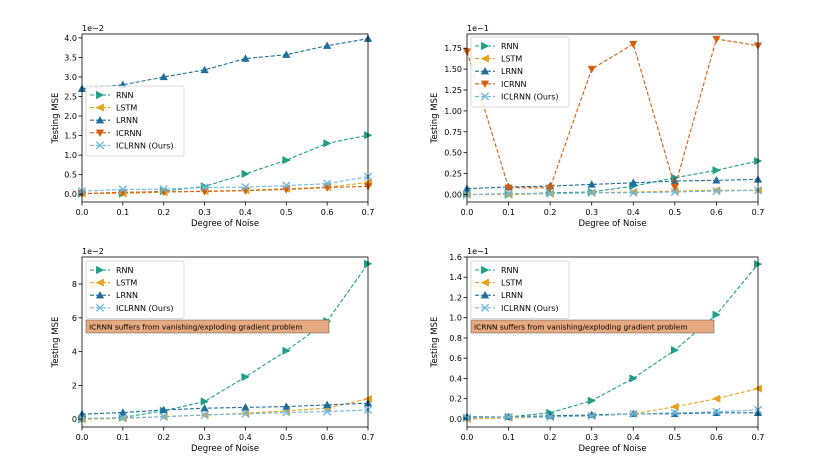 The width and height of the screenshot is (830, 467). What do you see at coordinates (225, 342) in the screenshot?
I see `axes-frame` at bounding box center [225, 342].